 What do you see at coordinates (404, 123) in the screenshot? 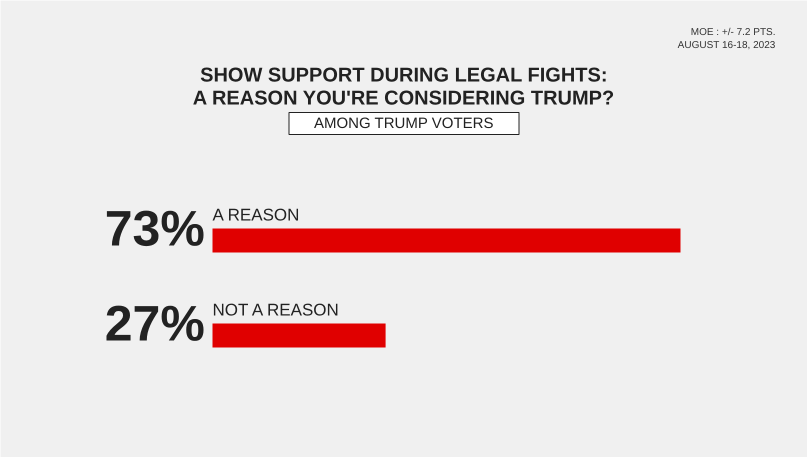
I see `chart-subtitle: AMONG TRUMP VOTERS` at bounding box center [404, 123].